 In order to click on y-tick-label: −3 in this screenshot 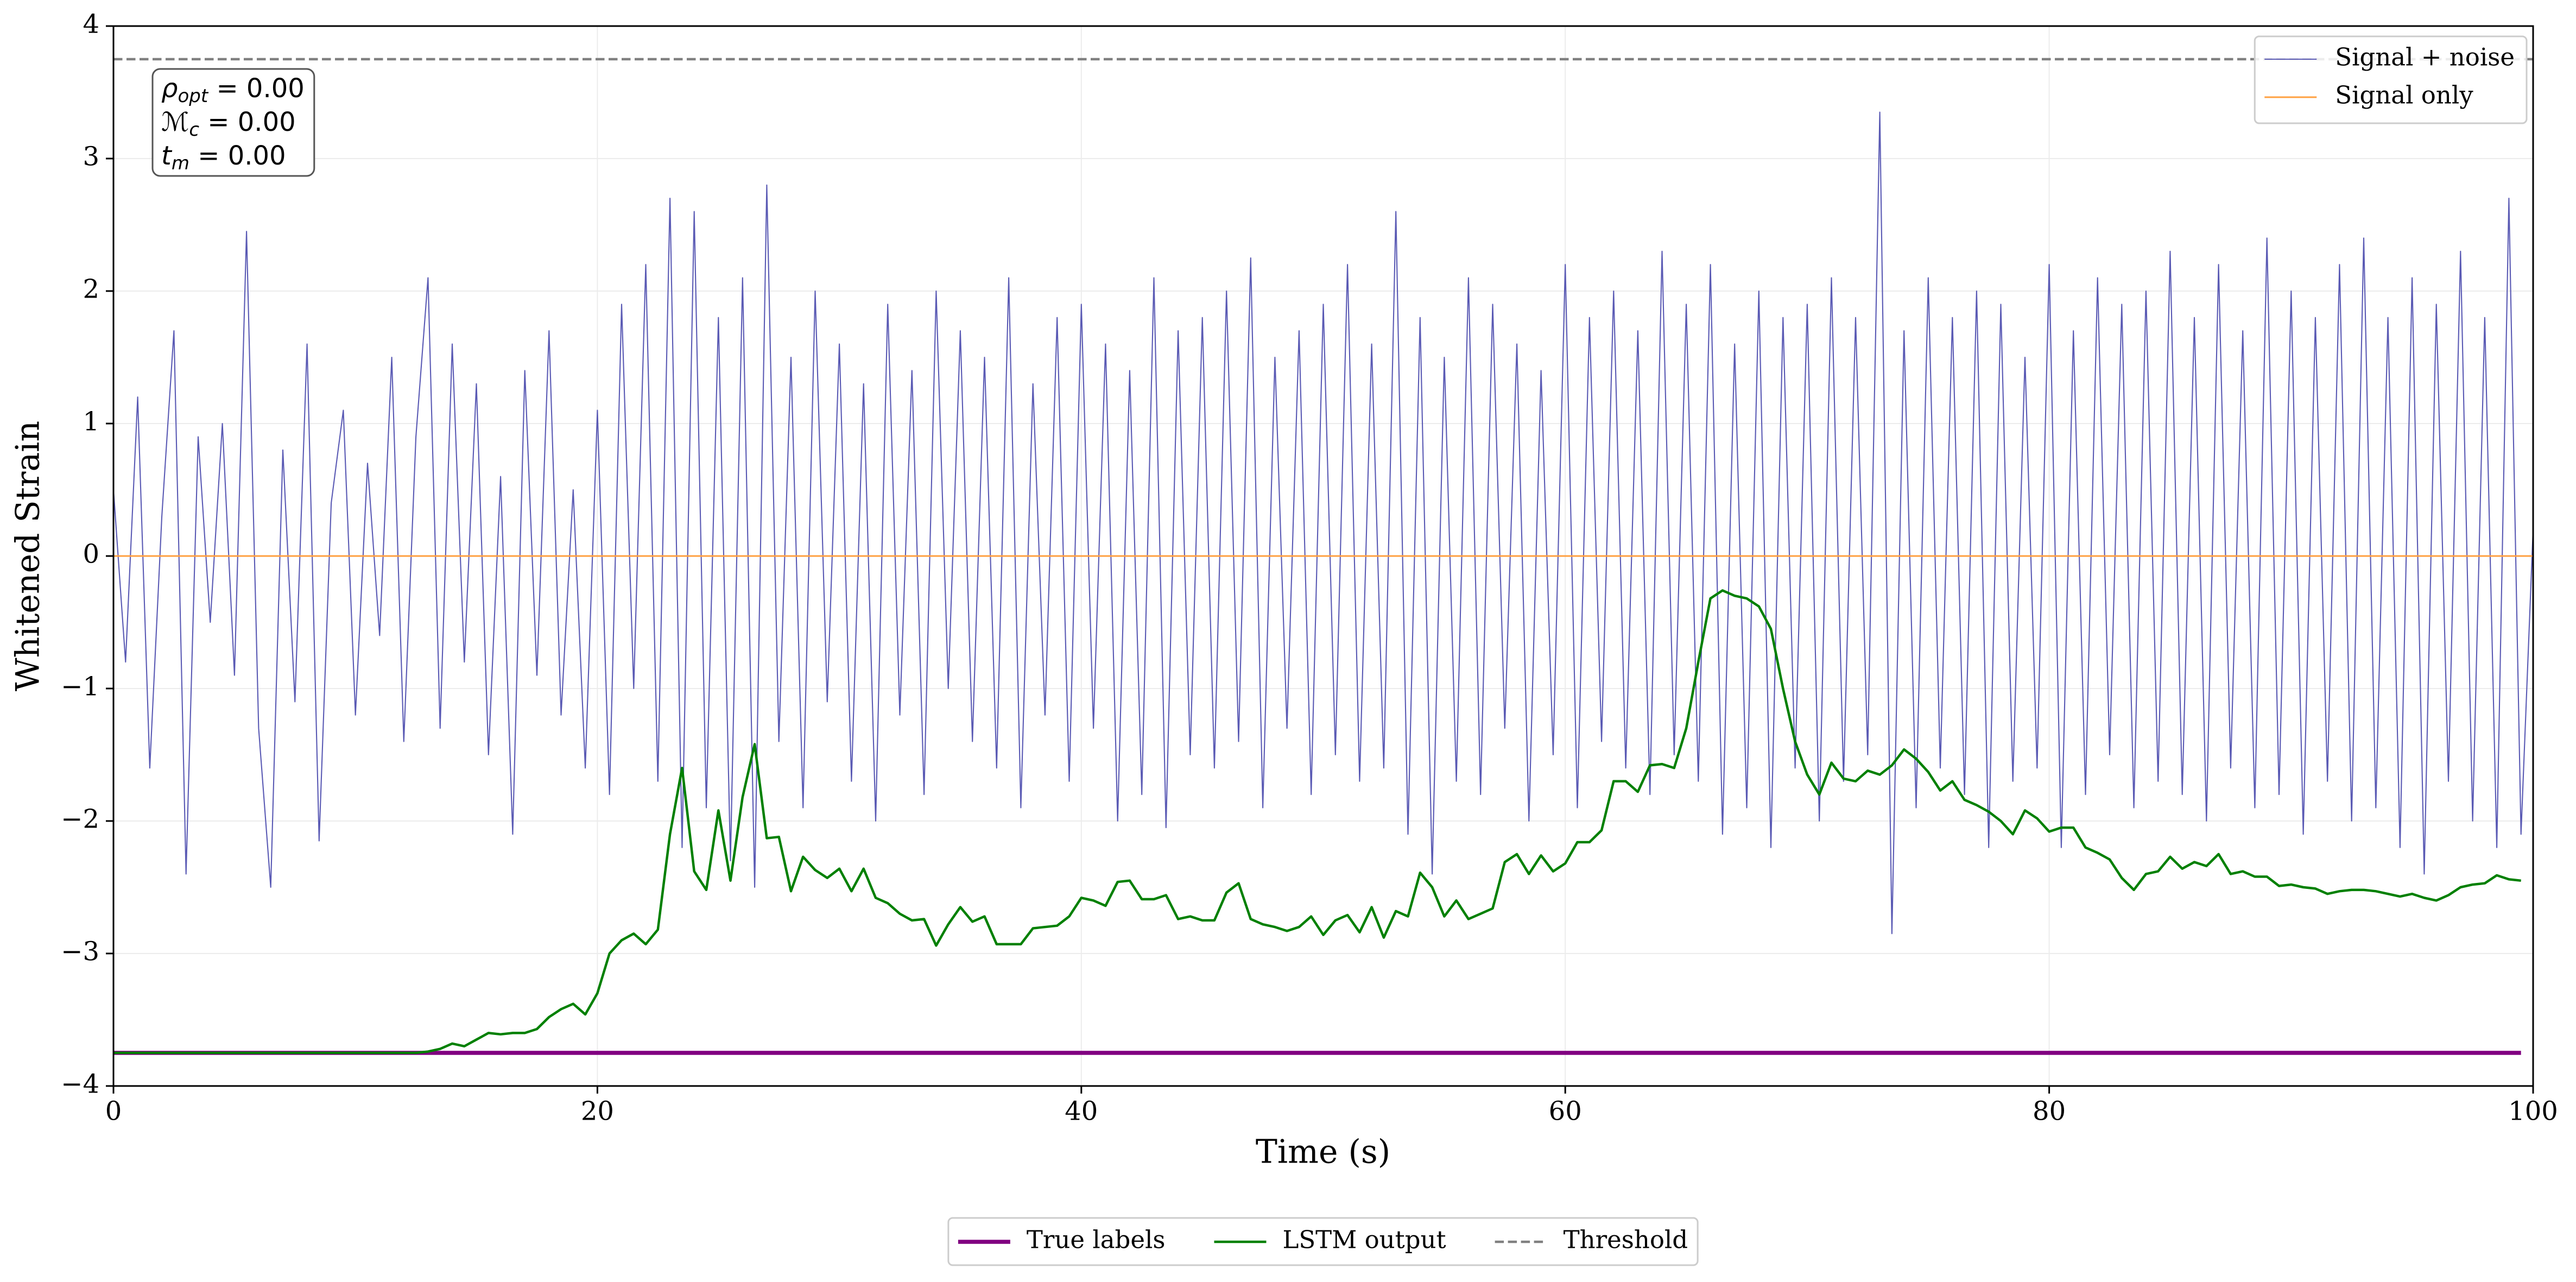, I will do `click(80, 952)`.